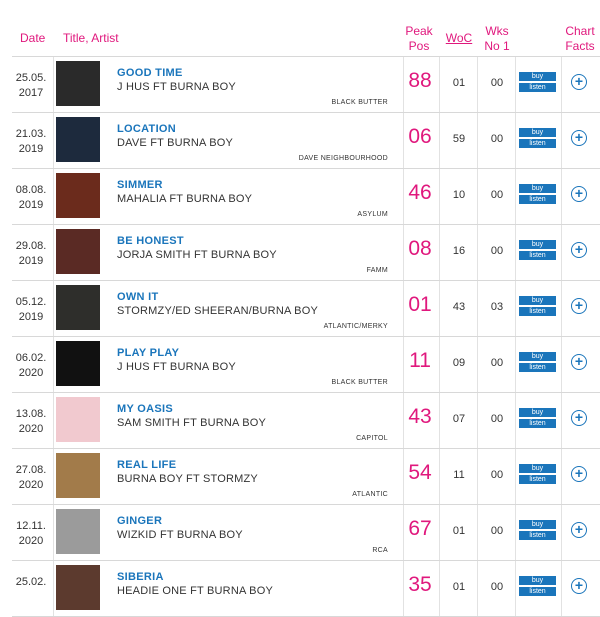 Image resolution: width=600 pixels, height=617 pixels. Describe the element at coordinates (150, 73) in the screenshot. I see `song-title-link: GOOD TIME` at that location.